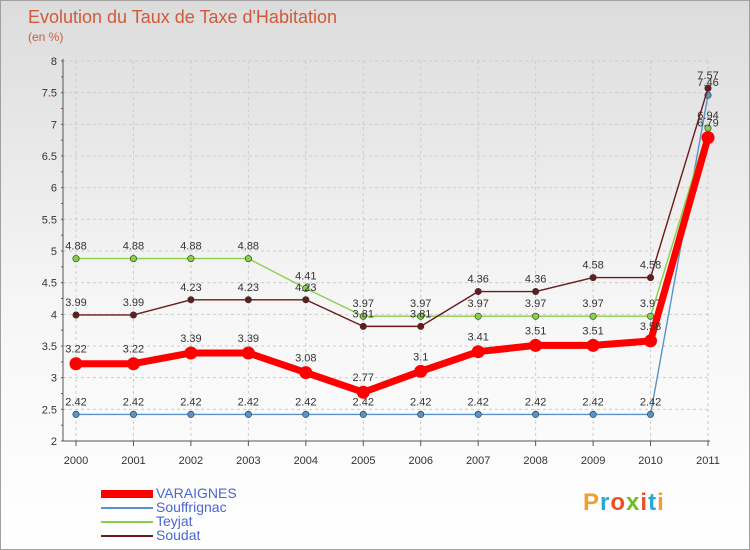 This screenshot has width=750, height=550. What do you see at coordinates (54, 62) in the screenshot?
I see `y-tick-label: 8` at bounding box center [54, 62].